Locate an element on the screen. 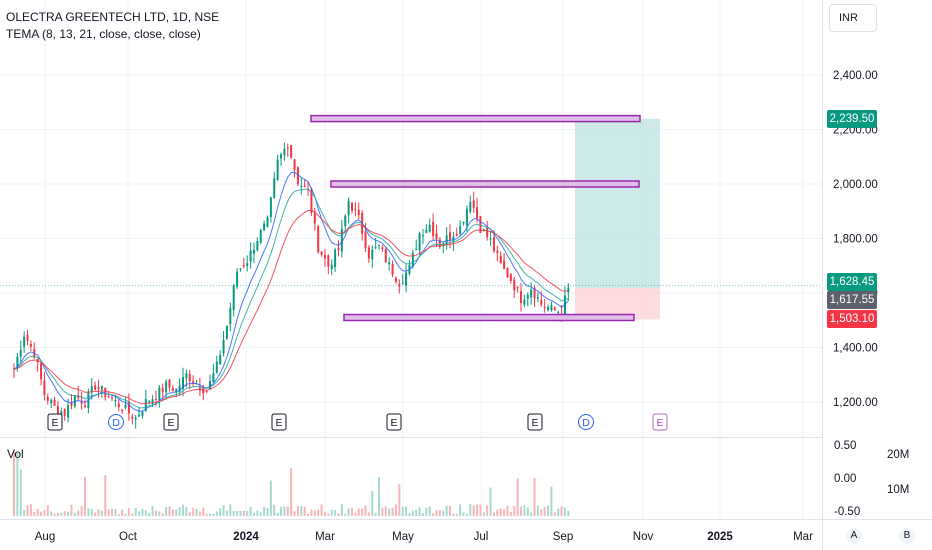  volume-tick-label: 0.50 is located at coordinates (845, 446).